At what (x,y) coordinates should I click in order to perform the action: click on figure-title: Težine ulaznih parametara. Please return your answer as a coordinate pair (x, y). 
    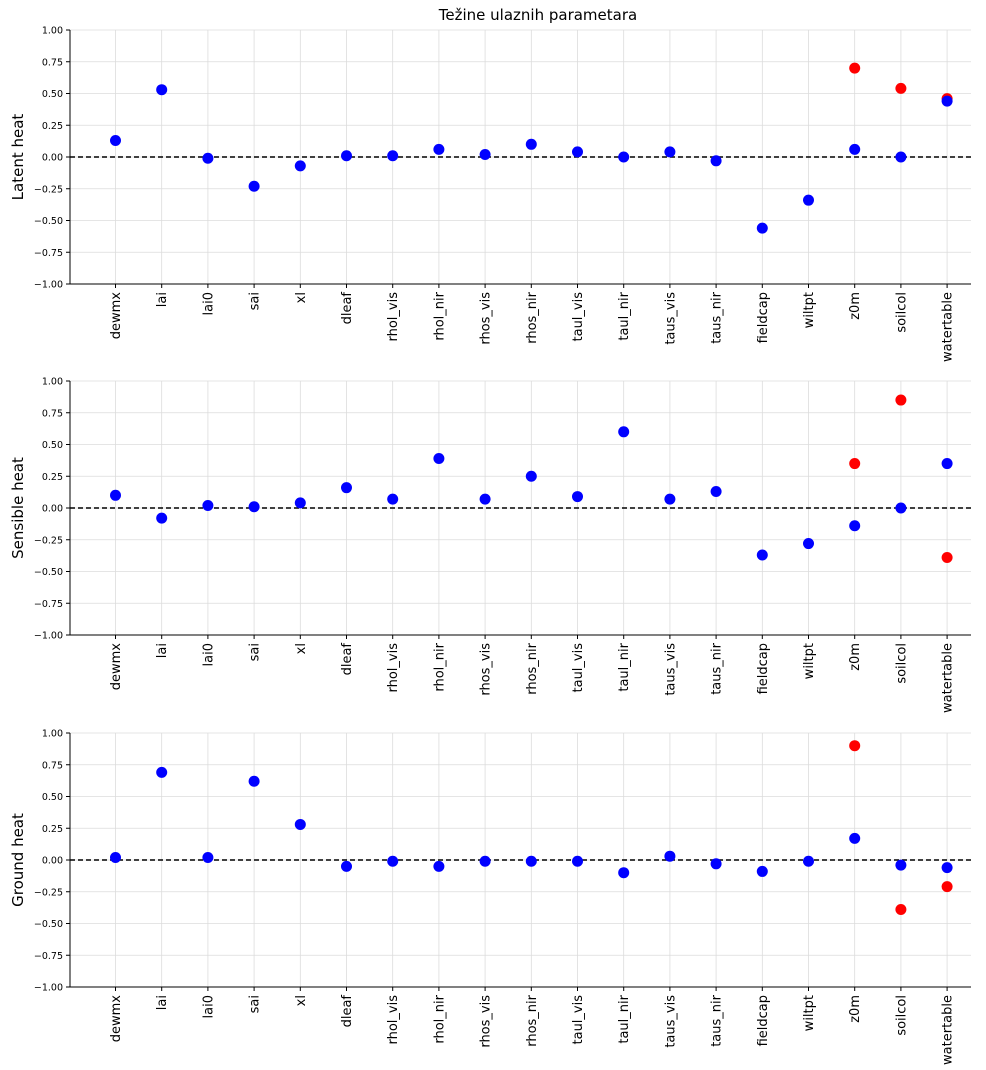
    Looking at the image, I should click on (537, 15).